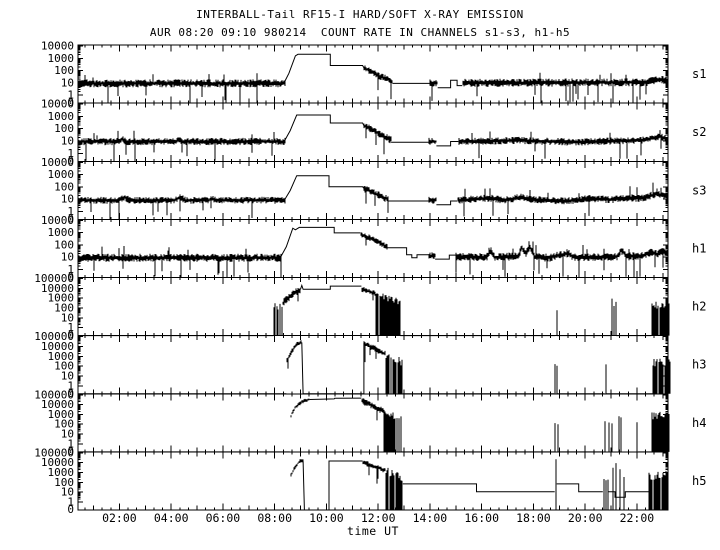 The width and height of the screenshot is (720, 550). I want to click on x-tick-label: 12:00, so click(378, 518).